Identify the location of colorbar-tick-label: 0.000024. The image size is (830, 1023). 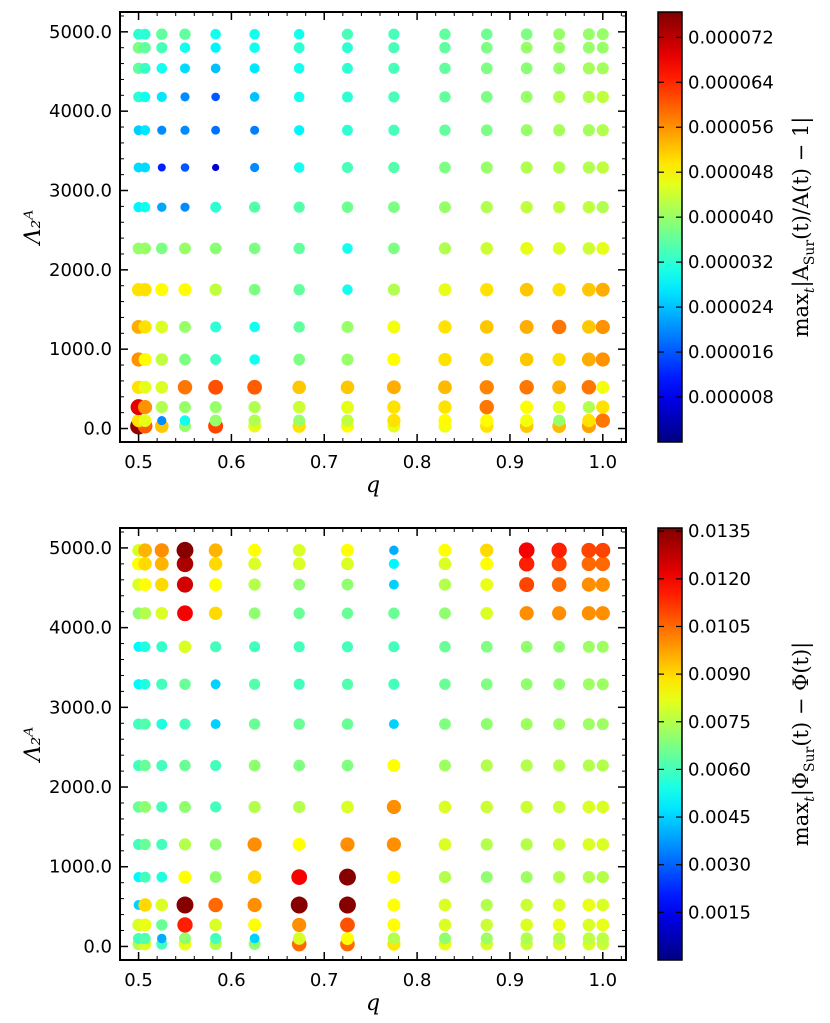
(731, 307).